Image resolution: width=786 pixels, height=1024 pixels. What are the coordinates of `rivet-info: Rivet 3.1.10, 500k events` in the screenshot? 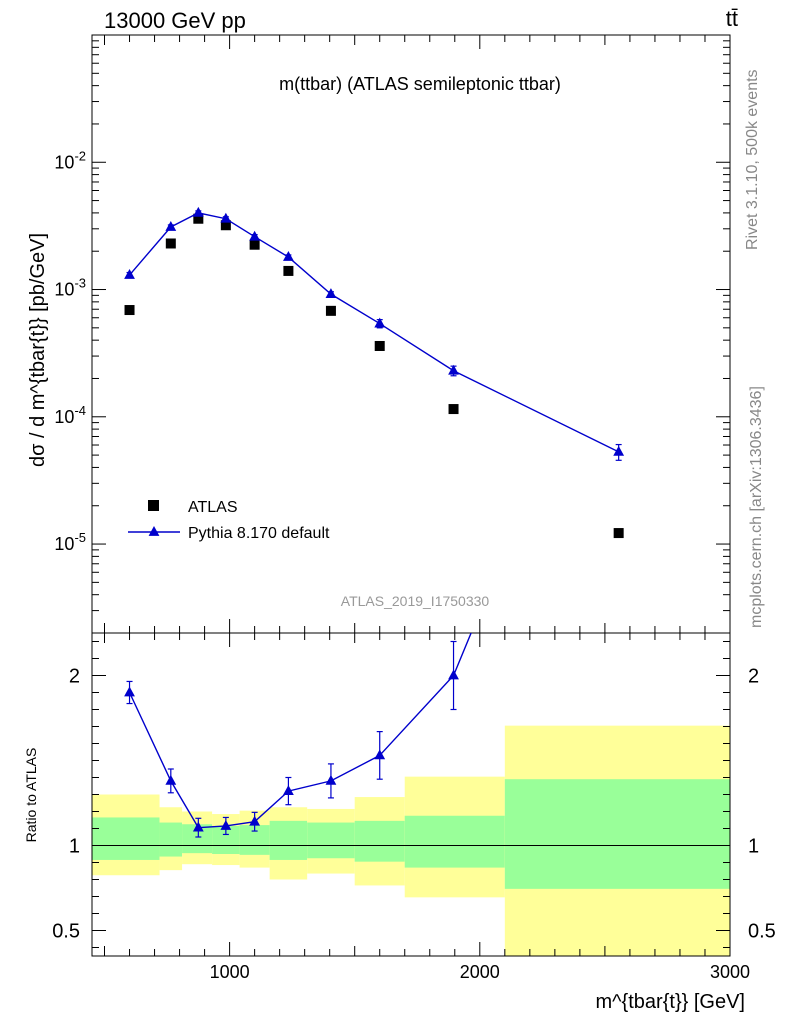 It's located at (752, 159).